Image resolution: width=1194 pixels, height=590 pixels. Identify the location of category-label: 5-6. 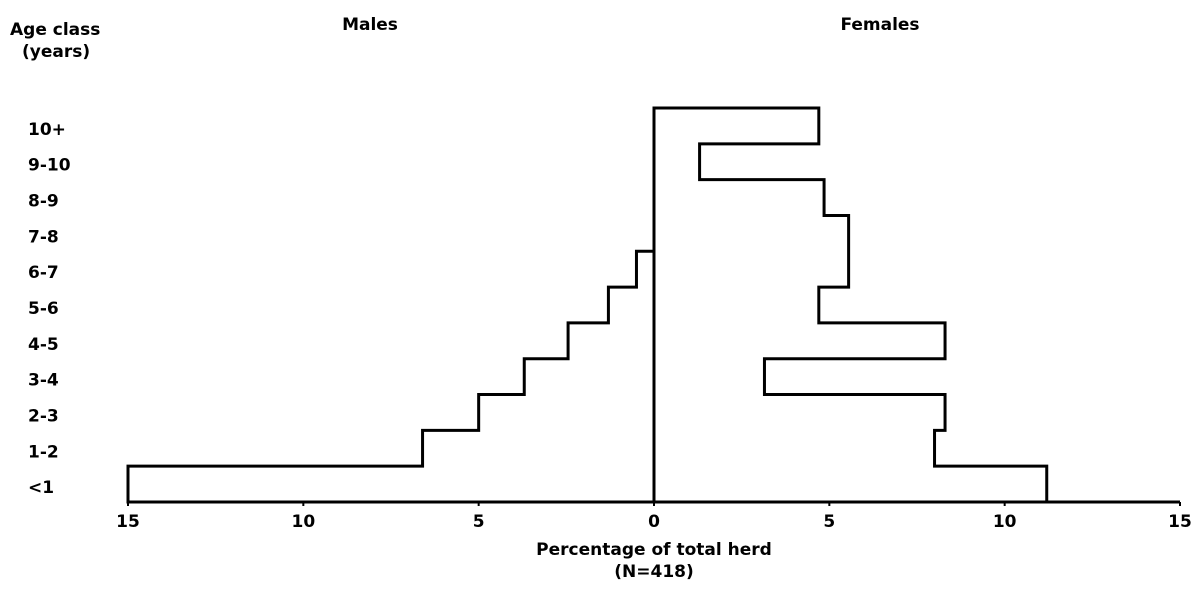
(43, 309).